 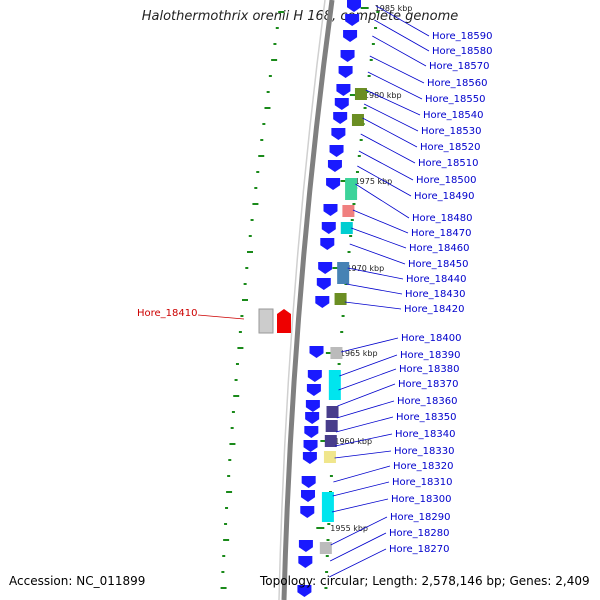 What do you see at coordinates (419, 549) in the screenshot?
I see `gene-label: Hore_18270` at bounding box center [419, 549].